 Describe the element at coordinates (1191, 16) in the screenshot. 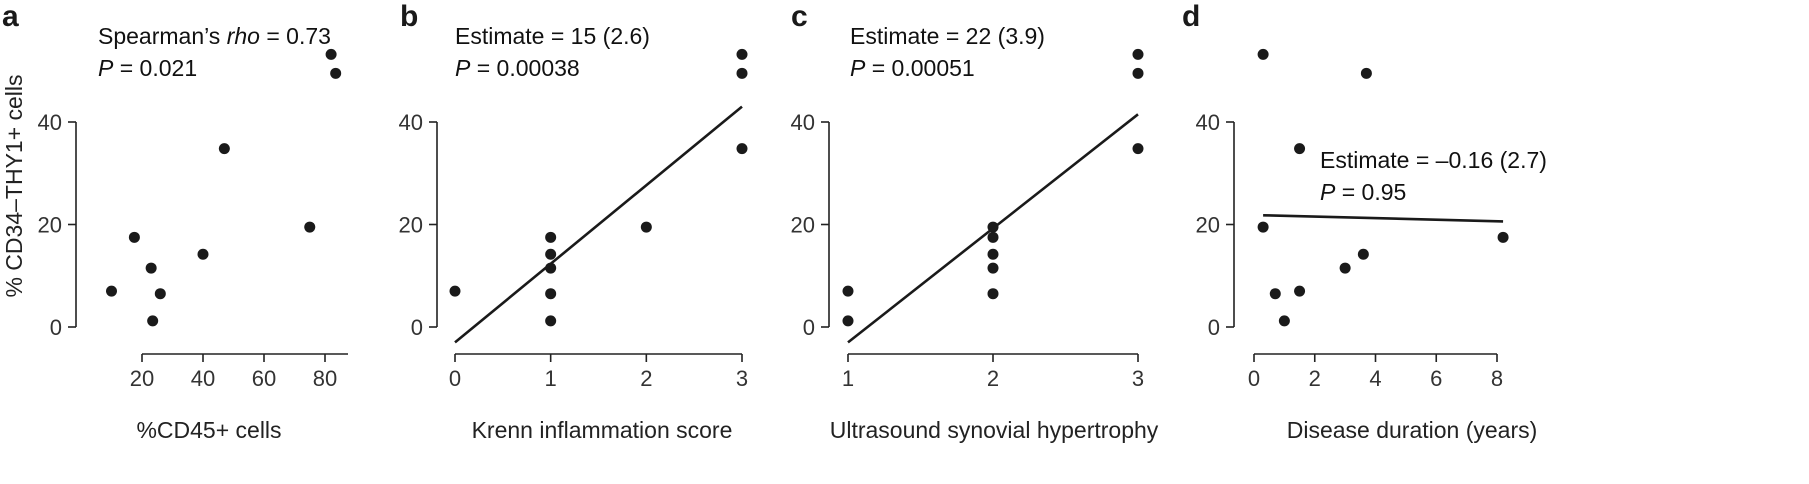

I see `panel-letter: d` at that location.